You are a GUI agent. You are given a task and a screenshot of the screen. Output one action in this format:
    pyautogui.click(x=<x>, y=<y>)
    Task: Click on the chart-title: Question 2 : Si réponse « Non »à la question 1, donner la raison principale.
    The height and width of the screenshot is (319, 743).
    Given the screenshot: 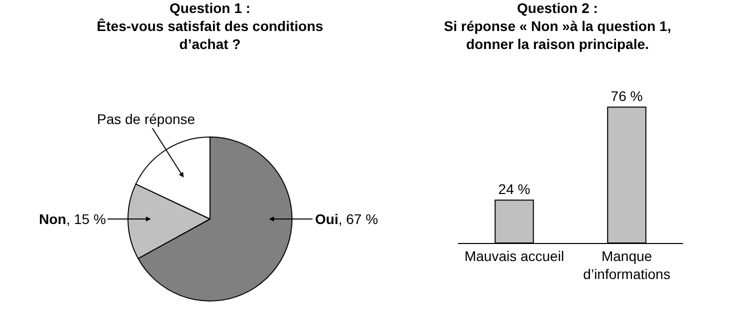 What is the action you would take?
    pyautogui.click(x=558, y=26)
    